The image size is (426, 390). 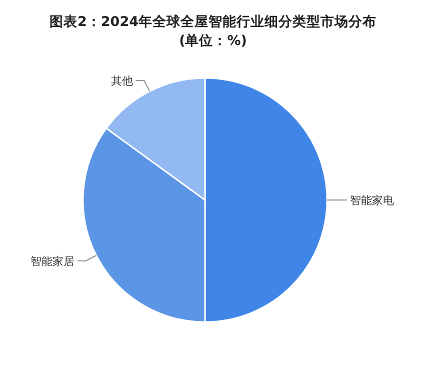 I want to click on chart-subtitle: (单位：%), so click(x=213, y=41).